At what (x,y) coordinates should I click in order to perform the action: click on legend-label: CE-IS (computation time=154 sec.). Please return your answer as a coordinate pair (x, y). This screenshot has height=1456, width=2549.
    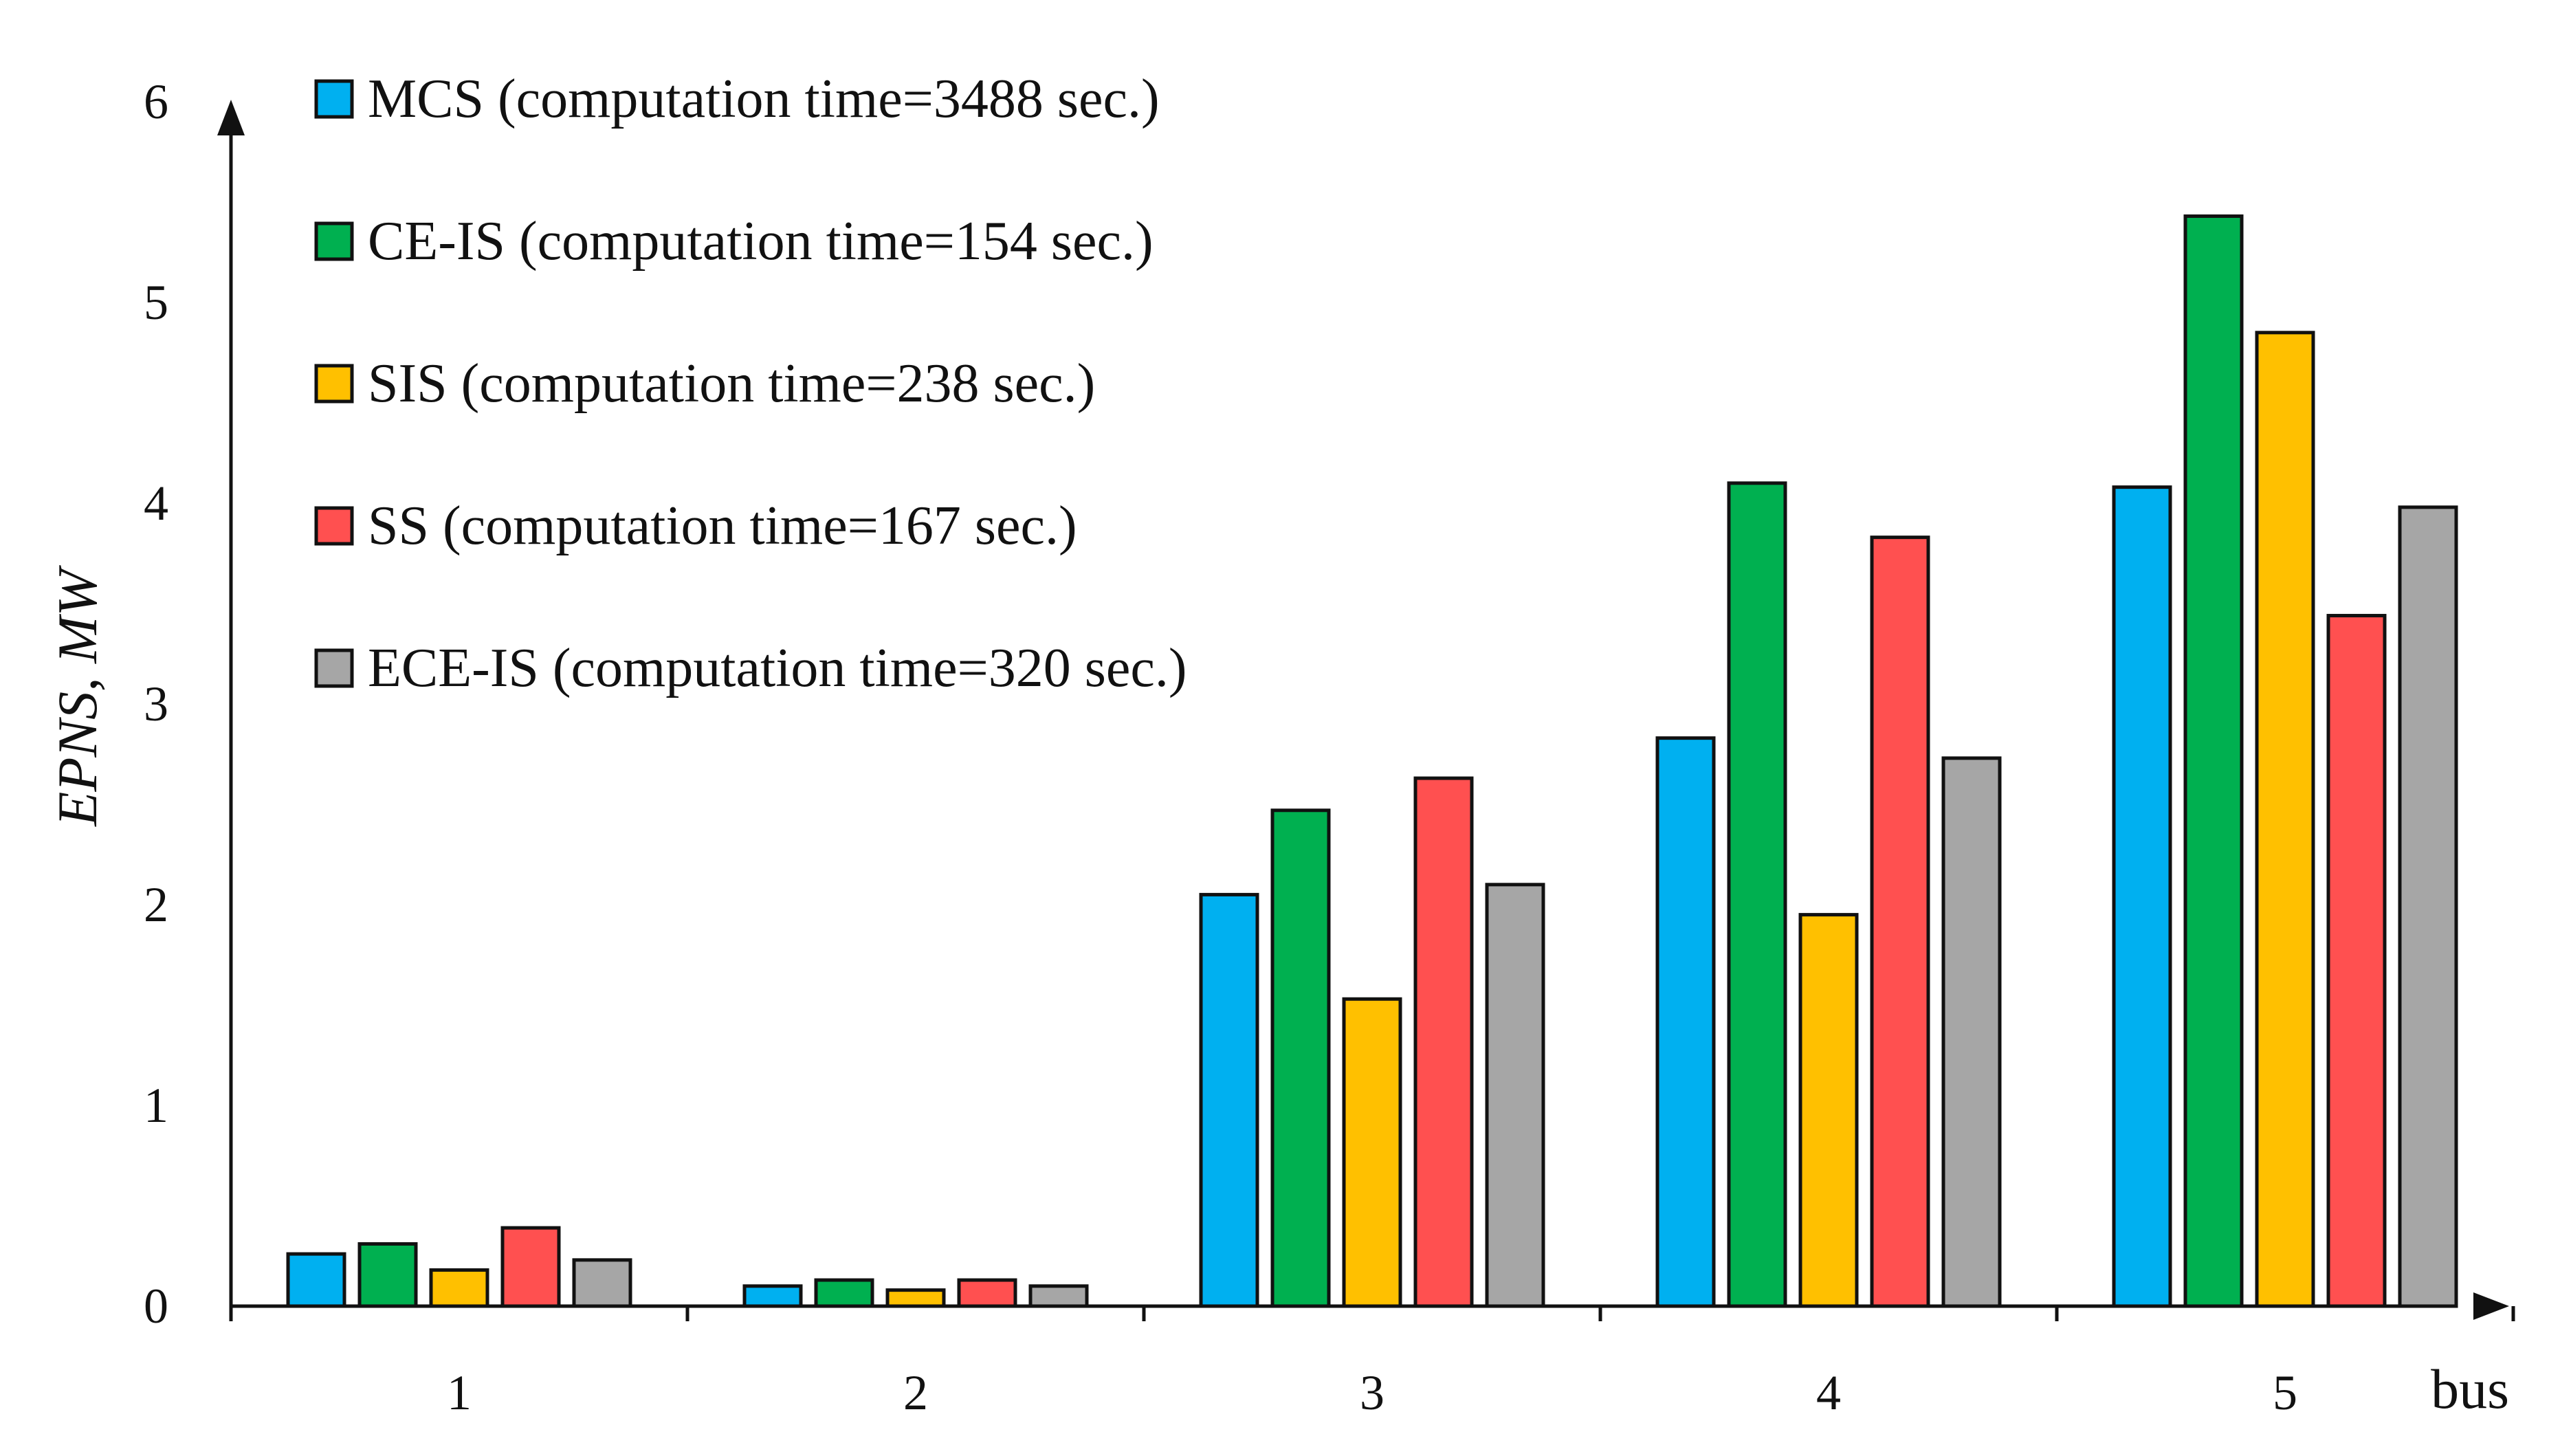
    Looking at the image, I should click on (761, 241).